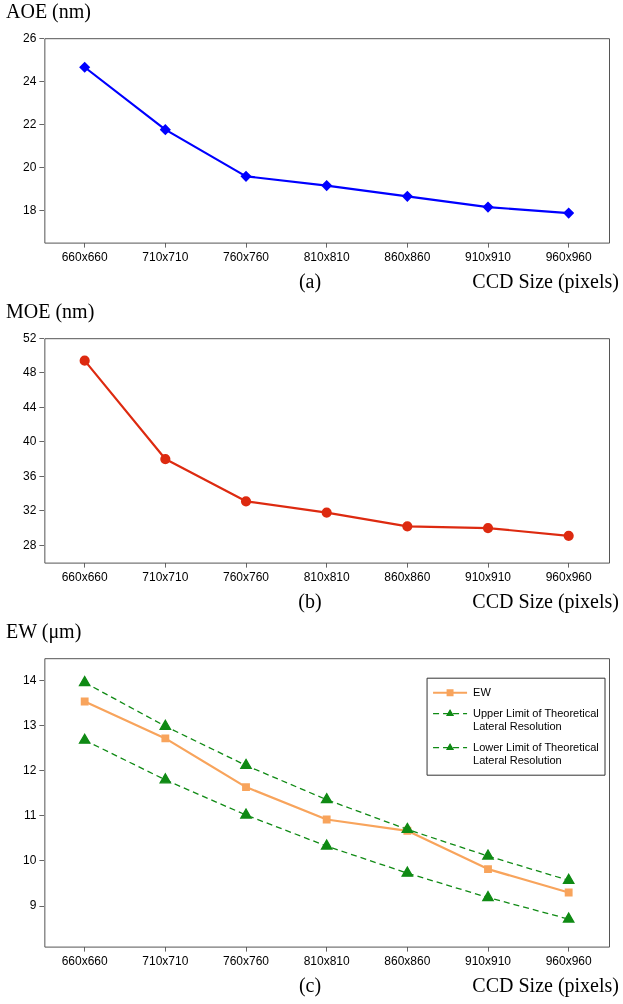  Describe the element at coordinates (29, 441) in the screenshot. I see `y-tick-label: 40` at that location.